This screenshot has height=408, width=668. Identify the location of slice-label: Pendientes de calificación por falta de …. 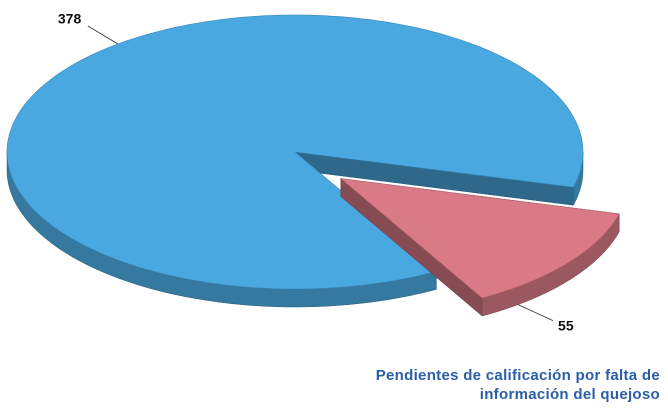
(517, 385).